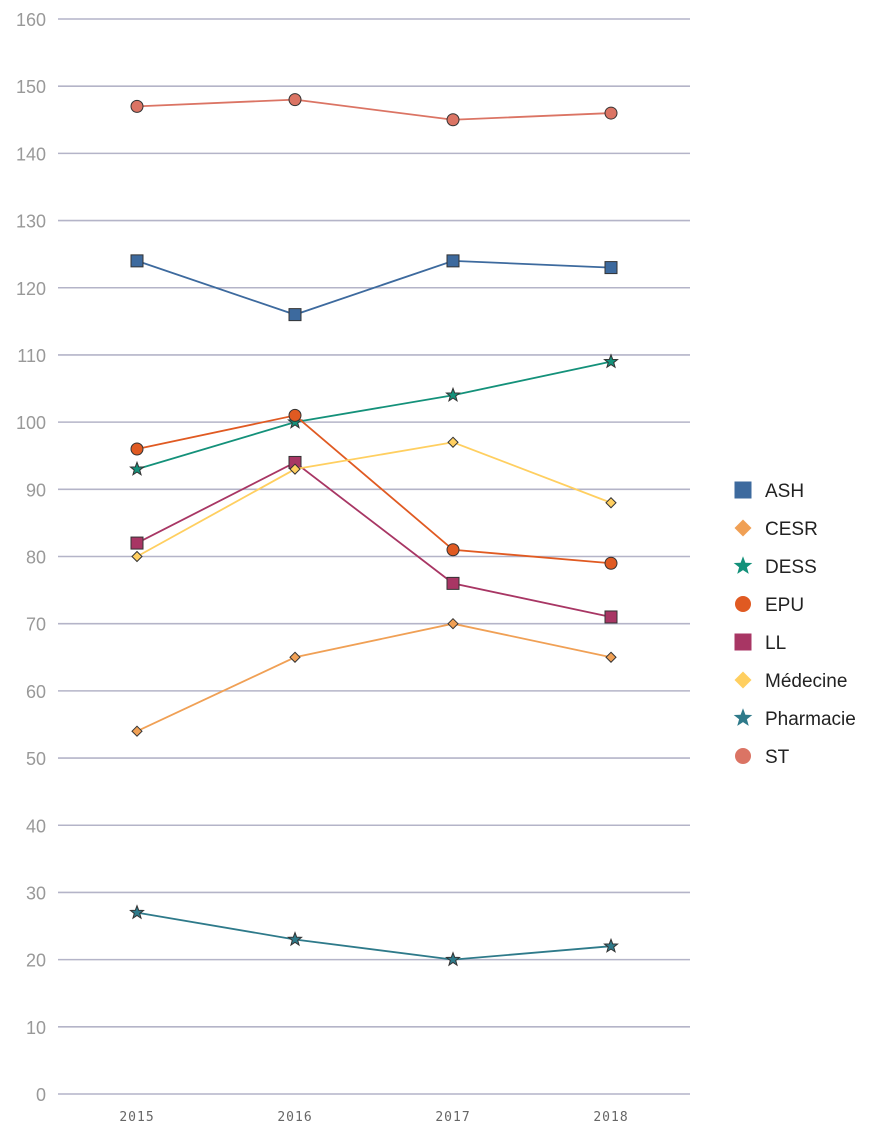 The image size is (870, 1123). What do you see at coordinates (806, 681) in the screenshot?
I see `legend-label-m-decine: Médecine` at bounding box center [806, 681].